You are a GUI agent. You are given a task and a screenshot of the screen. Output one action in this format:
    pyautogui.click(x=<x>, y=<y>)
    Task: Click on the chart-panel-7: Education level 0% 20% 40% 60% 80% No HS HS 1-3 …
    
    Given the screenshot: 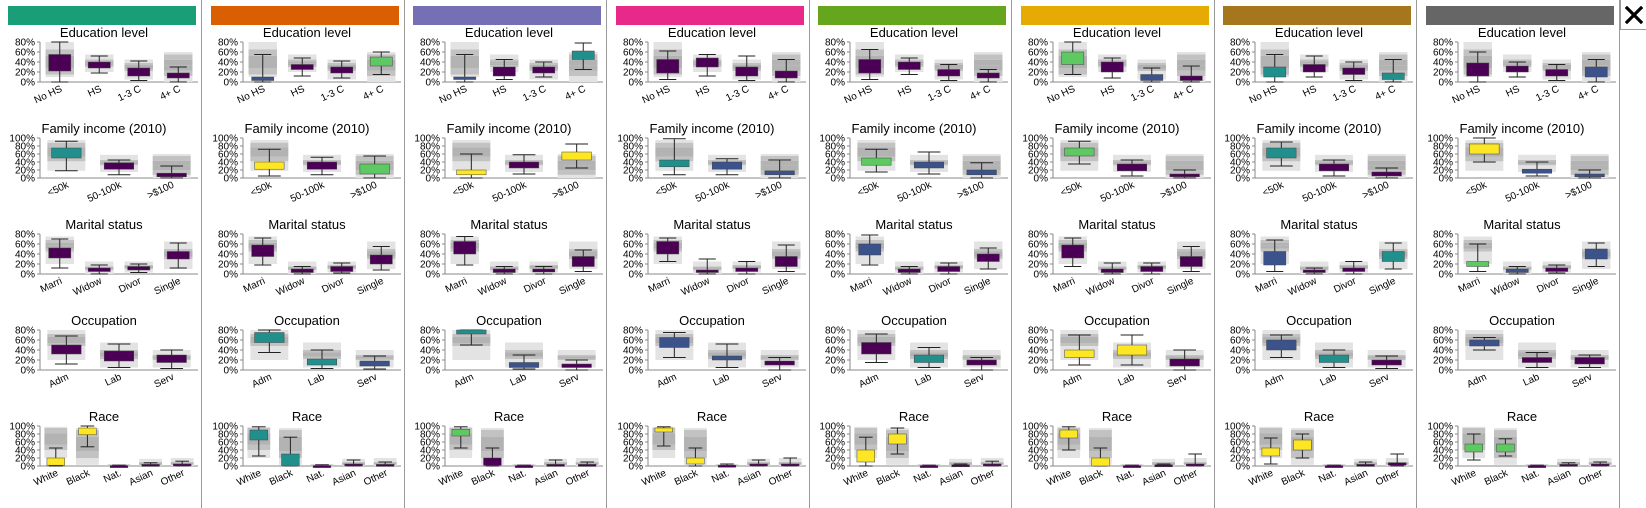 What is the action you would take?
    pyautogui.click(x=1316, y=254)
    